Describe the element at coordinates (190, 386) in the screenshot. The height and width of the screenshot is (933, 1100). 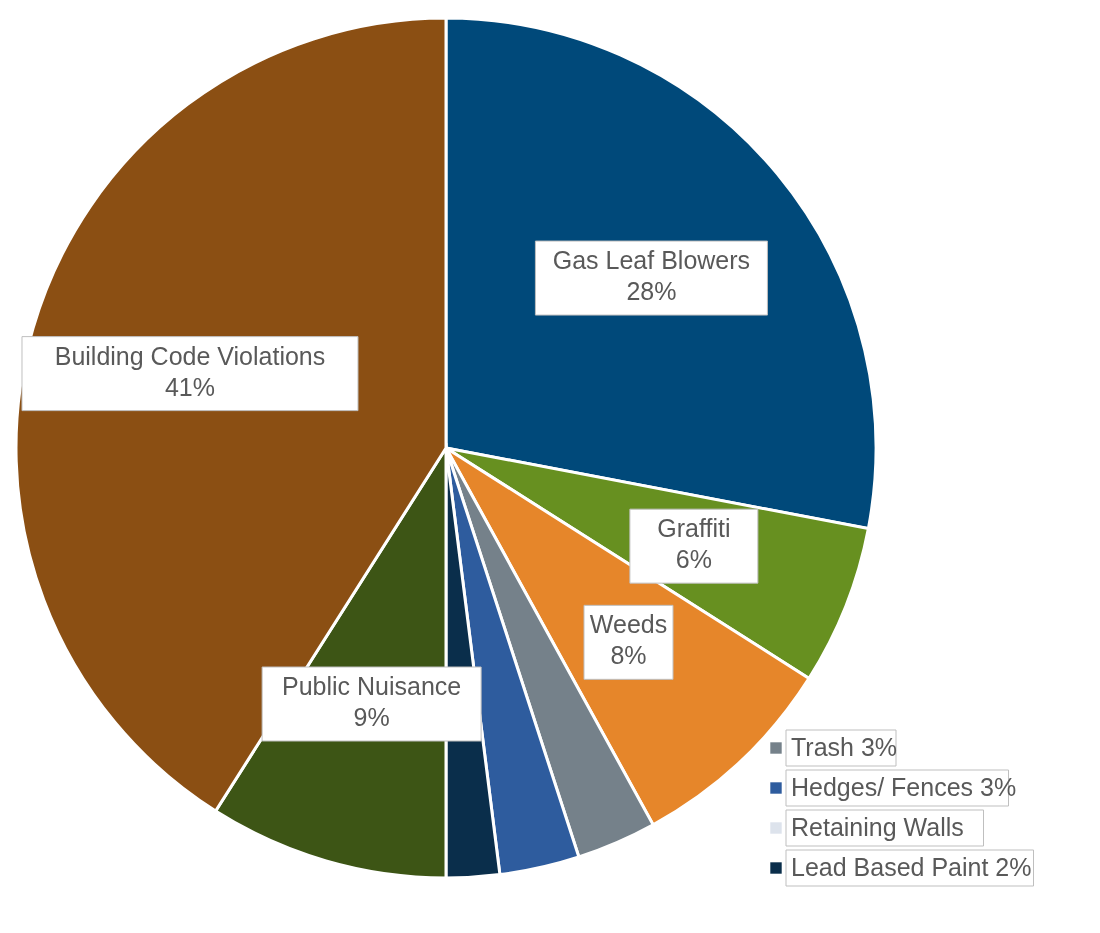
I see `data-label: 41%` at that location.